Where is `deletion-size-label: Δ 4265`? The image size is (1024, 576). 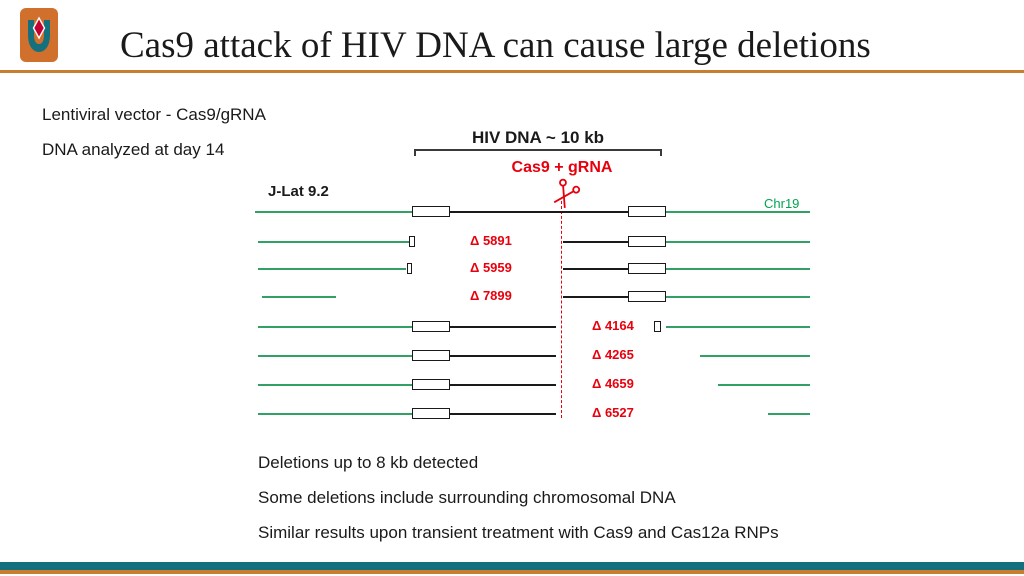 deletion-size-label: Δ 4265 is located at coordinates (613, 354).